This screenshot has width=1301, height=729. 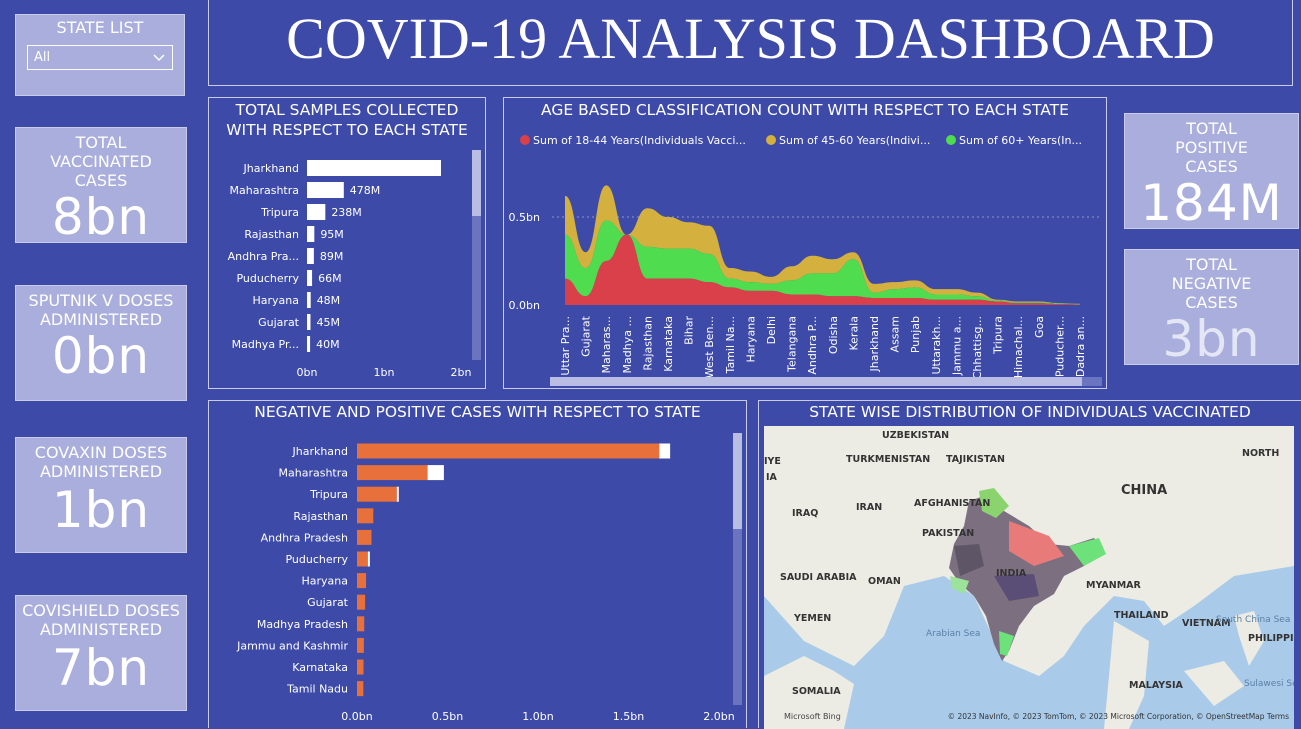 What do you see at coordinates (317, 689) in the screenshot?
I see `cases-category-label: Tamil Nadu` at bounding box center [317, 689].